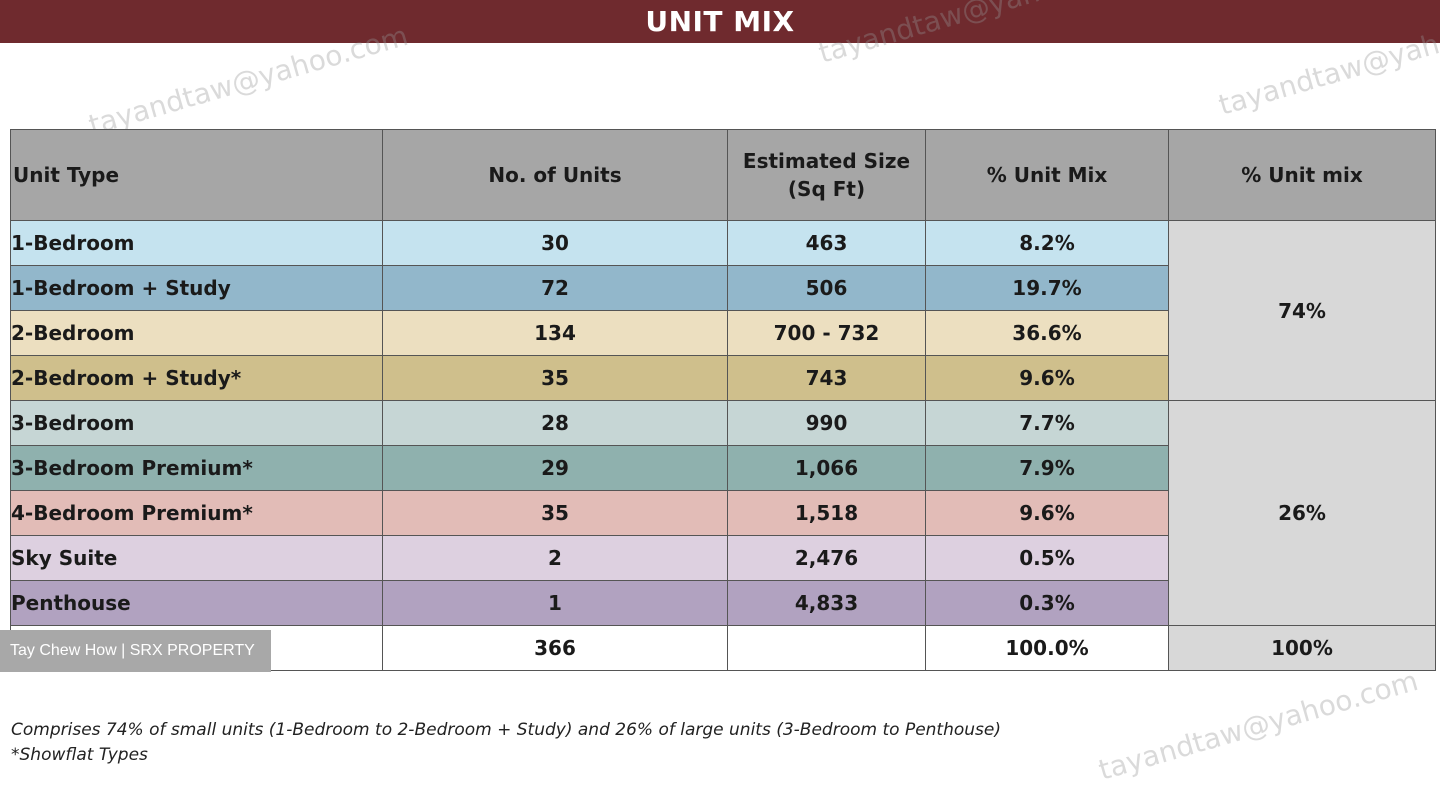  Describe the element at coordinates (196, 468) in the screenshot. I see `cell-unit-type: 3-Bedroom Premium*` at that location.